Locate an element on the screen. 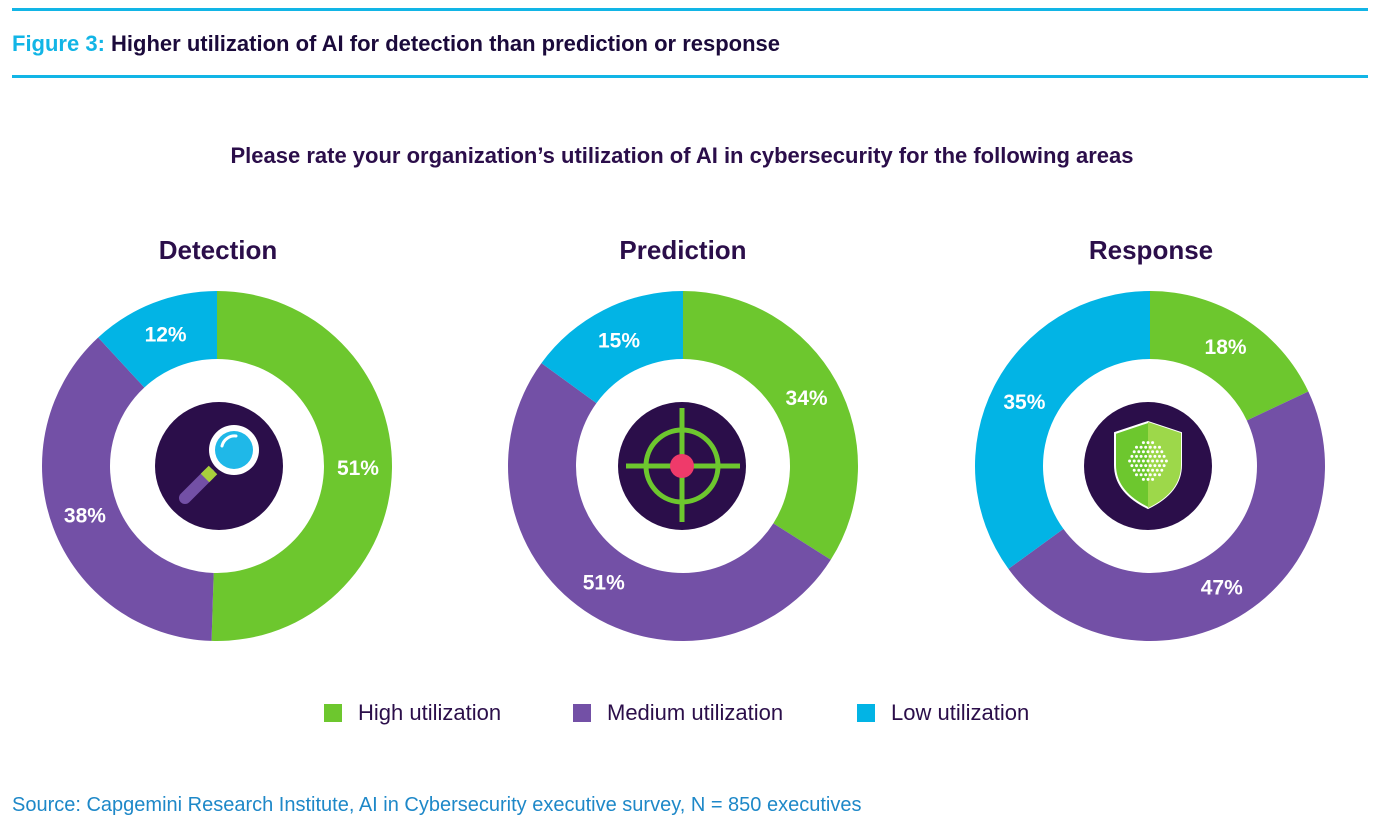 The width and height of the screenshot is (1386, 822). legend-swatch-low is located at coordinates (866, 713).